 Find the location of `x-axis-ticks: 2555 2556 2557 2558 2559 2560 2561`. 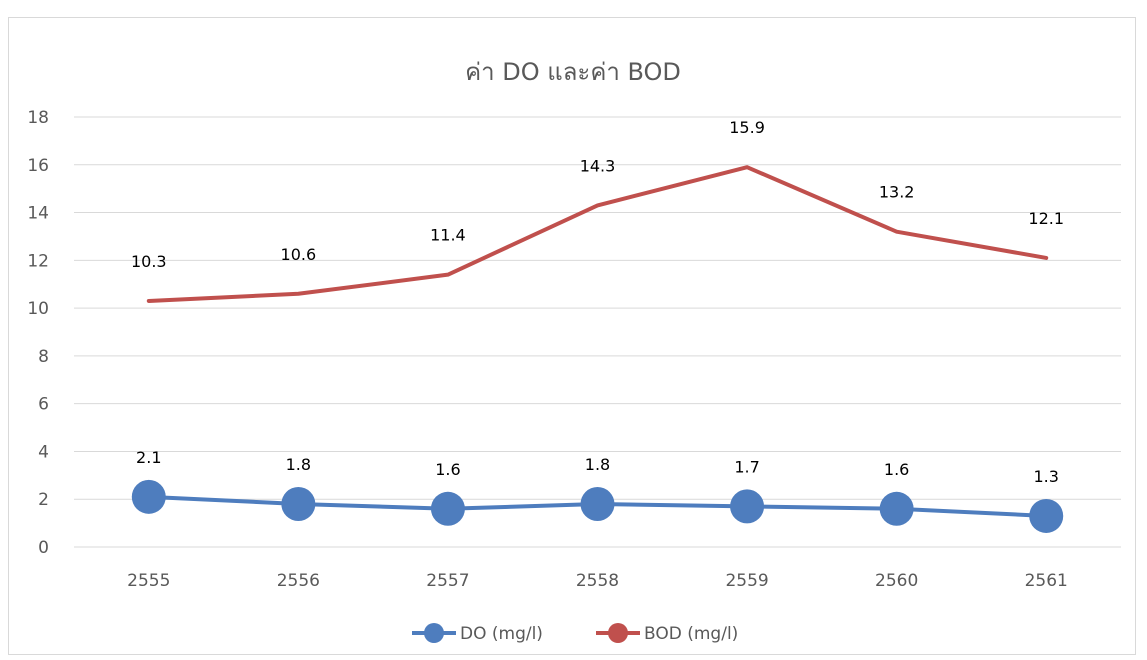

x-axis-ticks: 2555 2556 2557 2558 2559 2560 2561 is located at coordinates (597, 581).